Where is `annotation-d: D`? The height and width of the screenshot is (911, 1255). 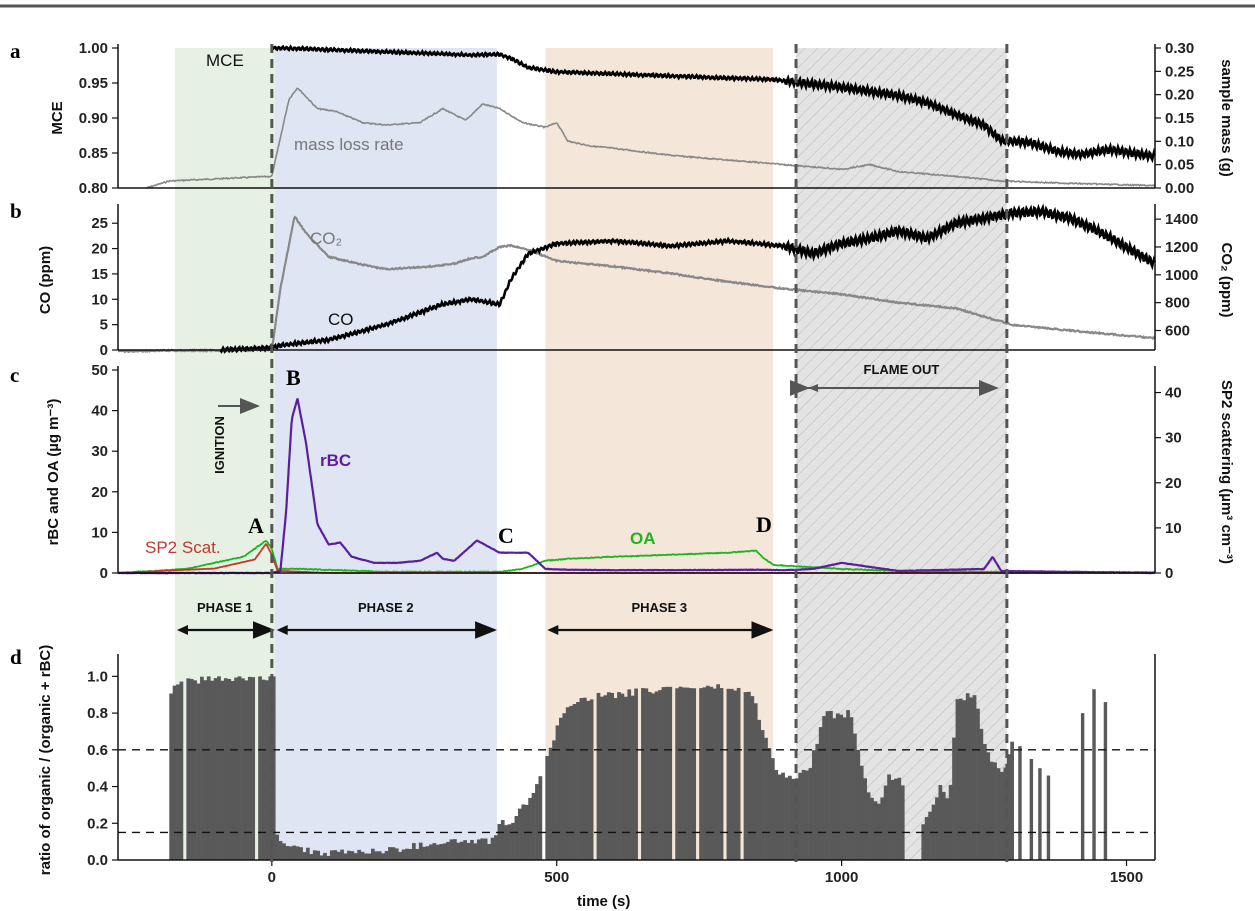
annotation-d: D is located at coordinates (764, 524).